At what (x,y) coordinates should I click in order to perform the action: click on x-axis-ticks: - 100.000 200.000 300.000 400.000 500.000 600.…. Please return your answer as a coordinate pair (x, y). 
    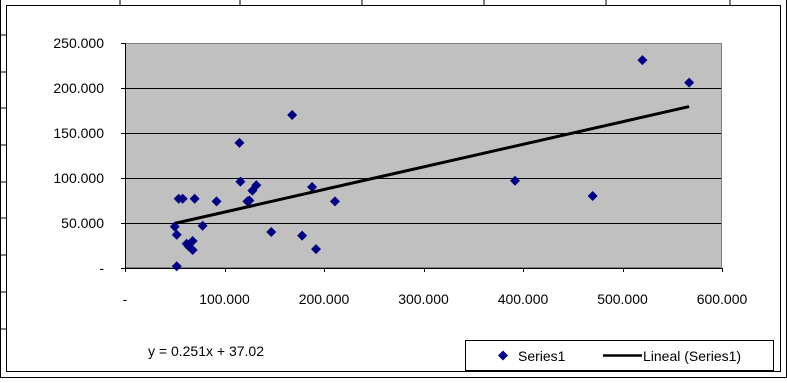
    Looking at the image, I should click on (435, 287).